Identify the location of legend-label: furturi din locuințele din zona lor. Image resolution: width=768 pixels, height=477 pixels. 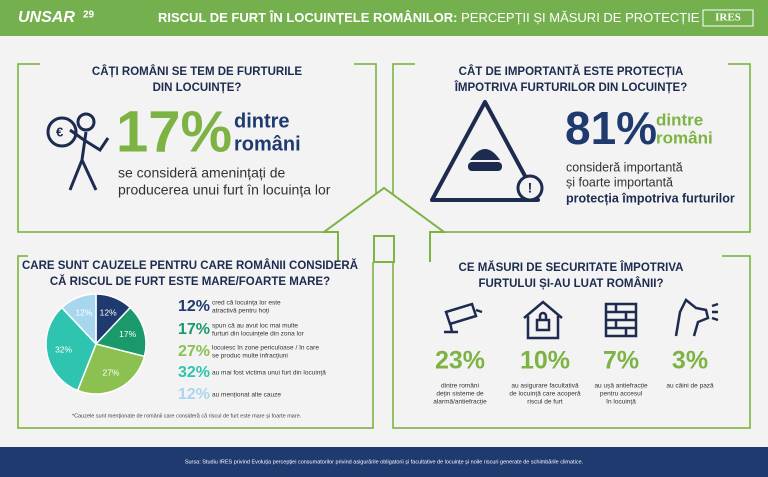
(258, 334).